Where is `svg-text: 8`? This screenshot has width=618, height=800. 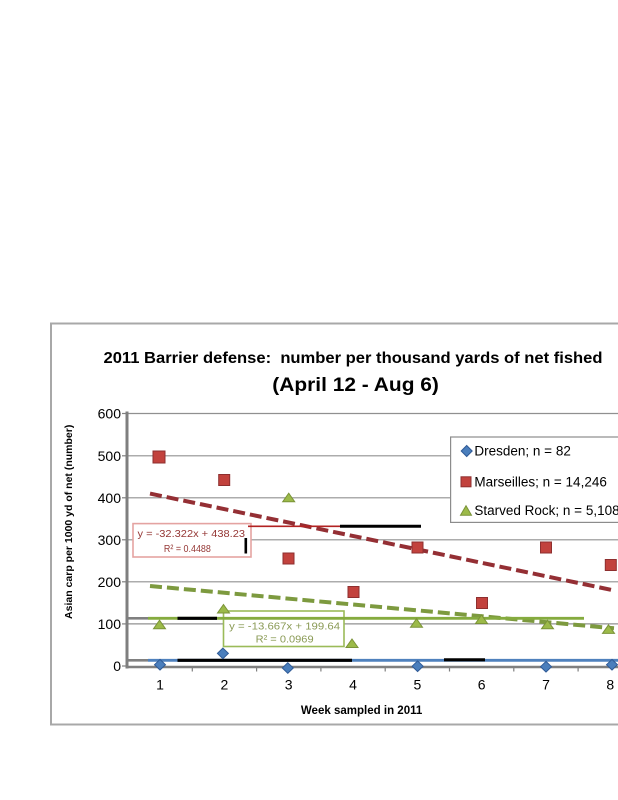 svg-text: 8 is located at coordinates (610, 685).